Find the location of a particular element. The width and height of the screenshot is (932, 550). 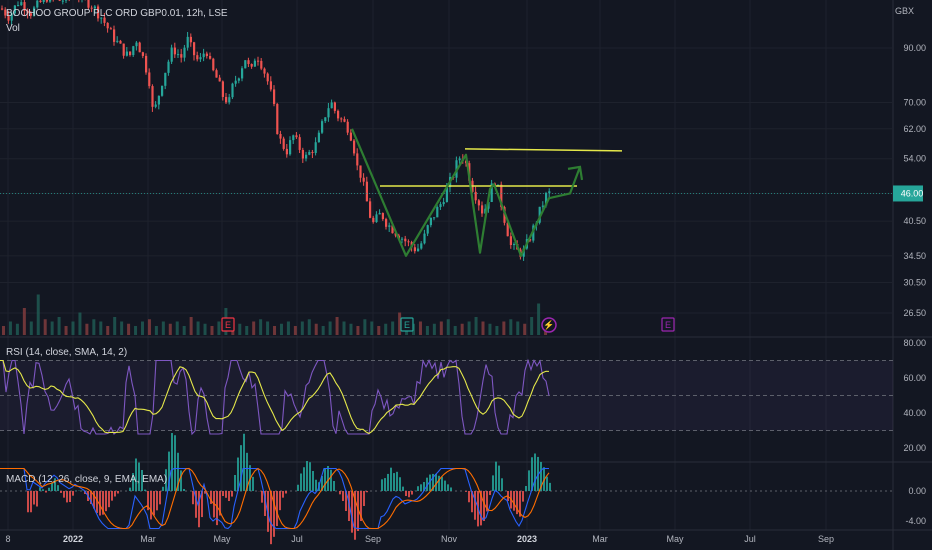

last-price-badge is located at coordinates (908, 193).